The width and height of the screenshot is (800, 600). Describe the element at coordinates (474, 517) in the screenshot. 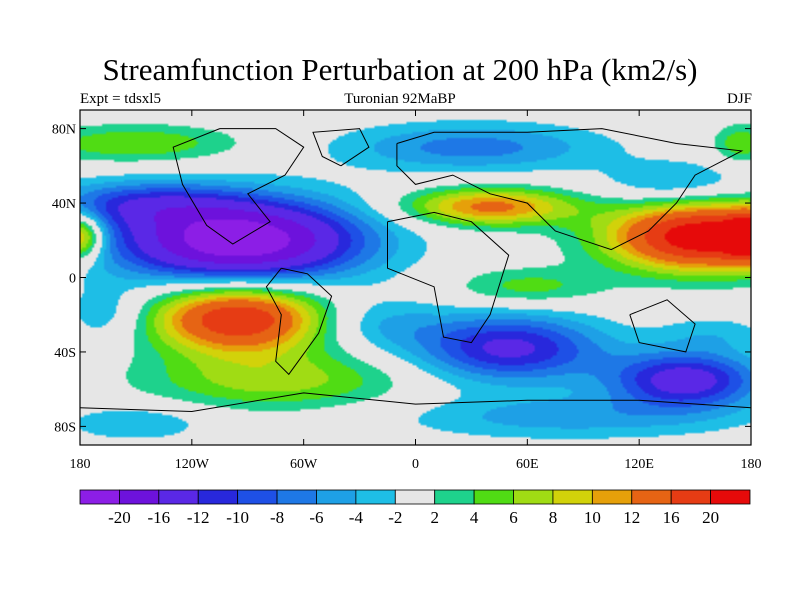

I see `colorbar-label: 4` at that location.